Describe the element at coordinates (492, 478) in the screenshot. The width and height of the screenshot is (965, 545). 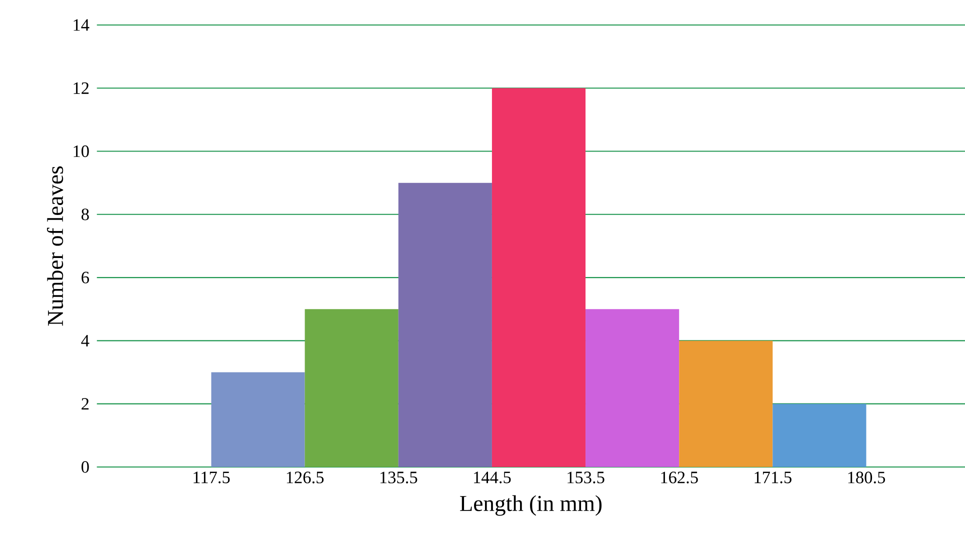
I see `x-tick-label: 144.5` at that location.